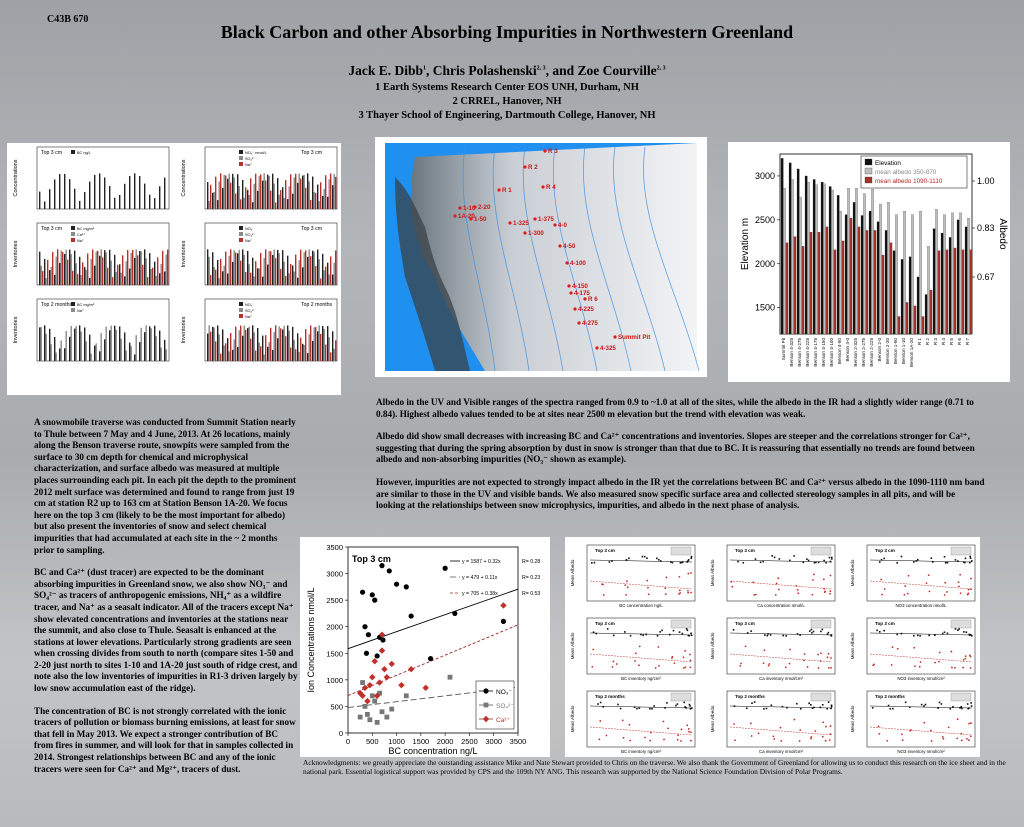 This screenshot has height=827, width=1024. What do you see at coordinates (927, 342) in the screenshot?
I see `category-label: R 2` at bounding box center [927, 342].